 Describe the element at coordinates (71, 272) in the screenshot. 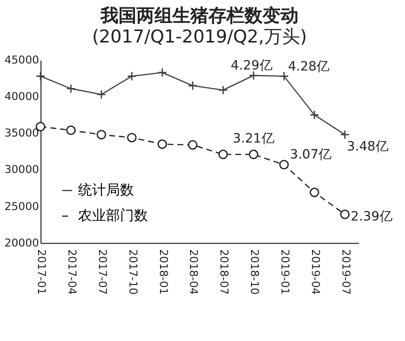

I see `x-tick-label: 2017-04` at that location.